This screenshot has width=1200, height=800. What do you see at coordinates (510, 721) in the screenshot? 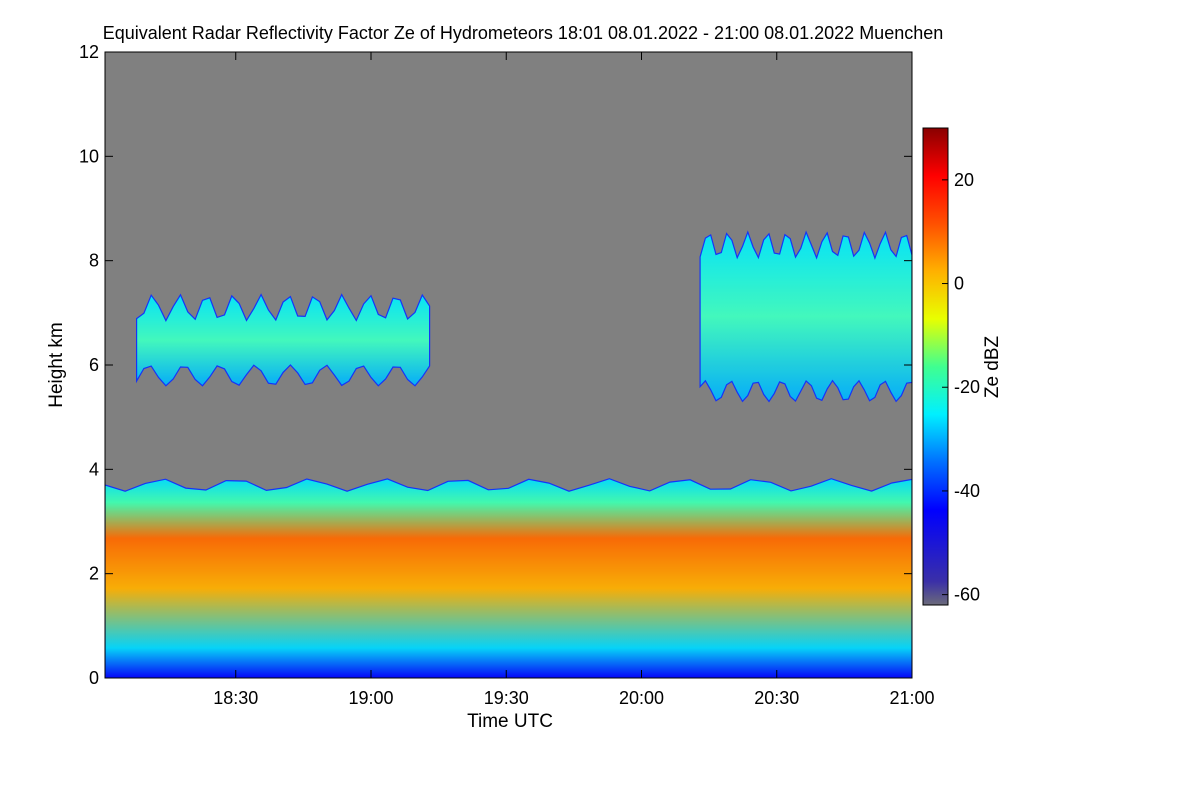
I see `x-axis-label: Time UTC` at bounding box center [510, 721].